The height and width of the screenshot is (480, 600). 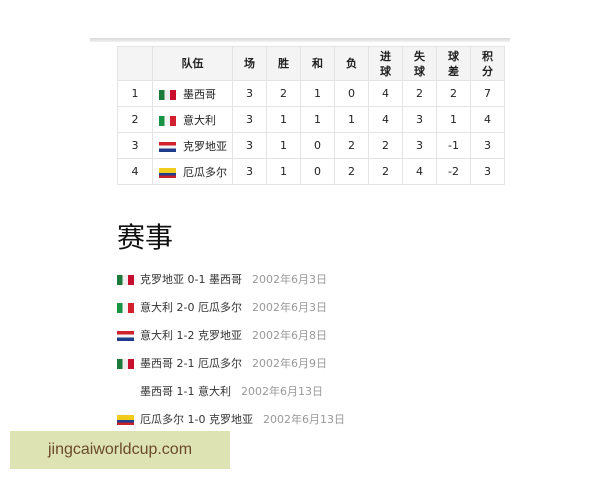 What do you see at coordinates (289, 363) in the screenshot?
I see `match-date: 2002年6月9日` at bounding box center [289, 363].